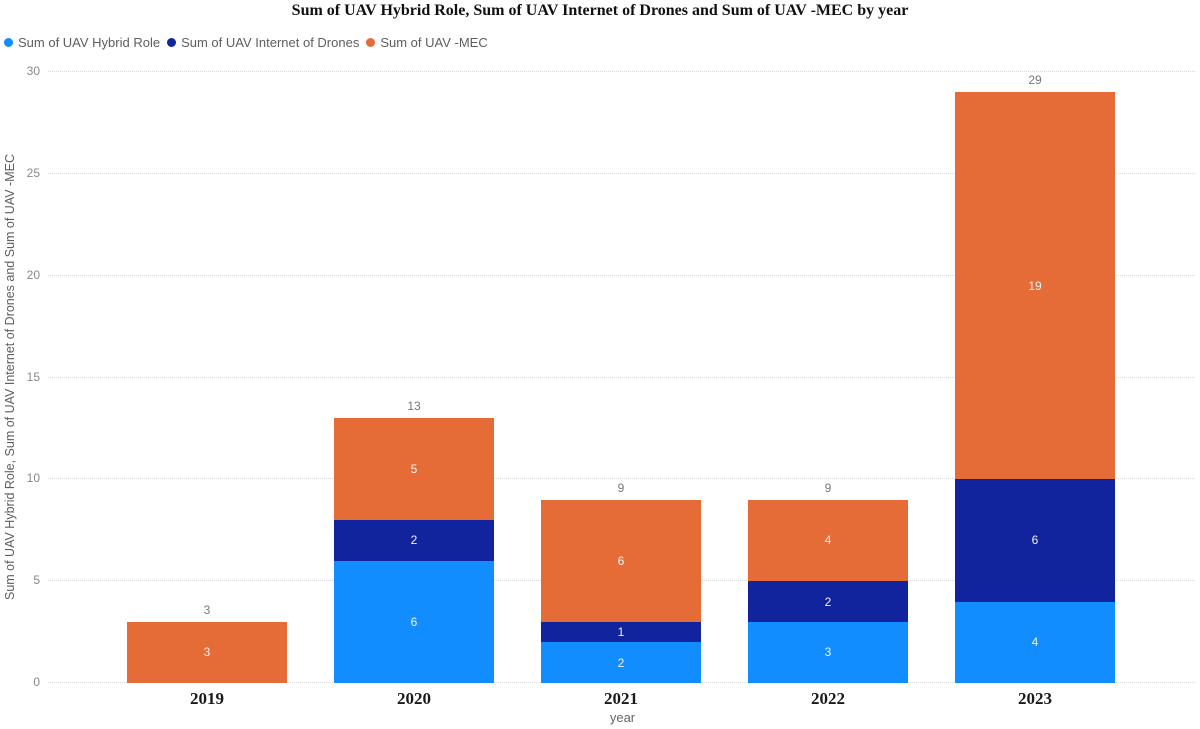  What do you see at coordinates (207, 698) in the screenshot?
I see `x-category-label: 2019` at bounding box center [207, 698].